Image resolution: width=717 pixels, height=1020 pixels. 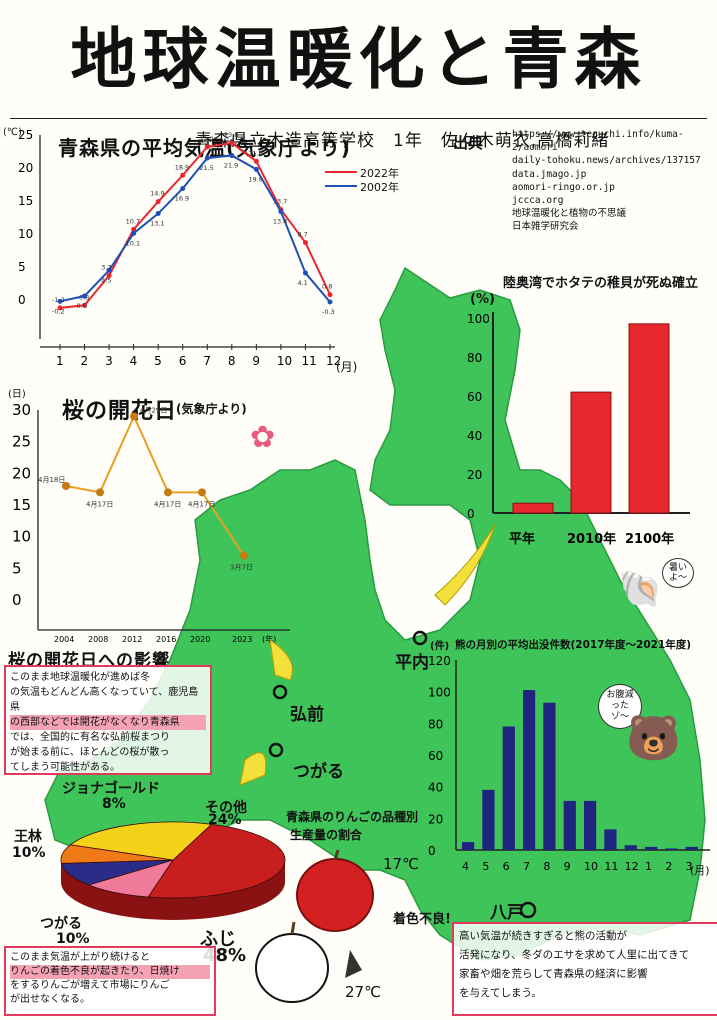 I want to click on apple-pie-chart, so click(x=173, y=870).